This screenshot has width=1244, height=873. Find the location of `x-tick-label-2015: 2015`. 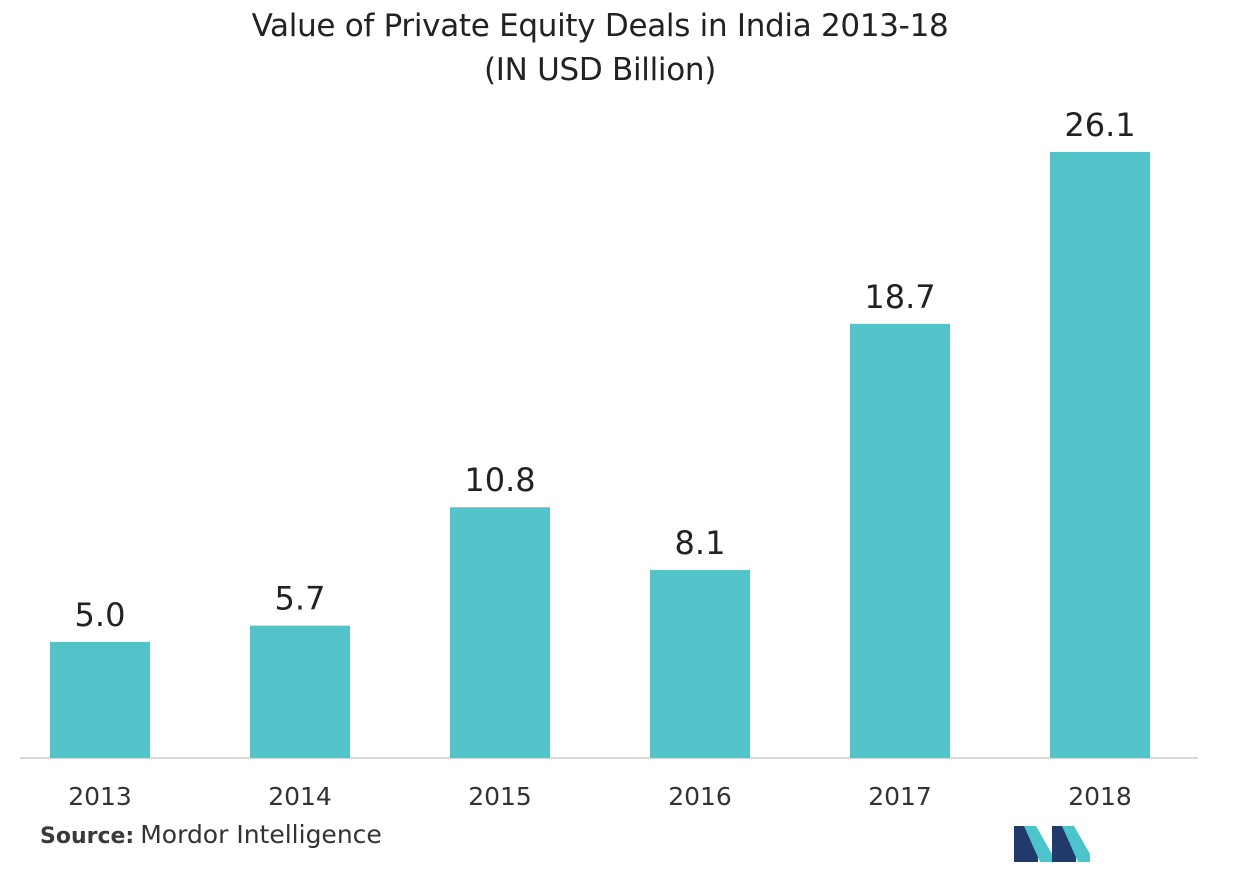

x-tick-label-2015: 2015 is located at coordinates (500, 796).